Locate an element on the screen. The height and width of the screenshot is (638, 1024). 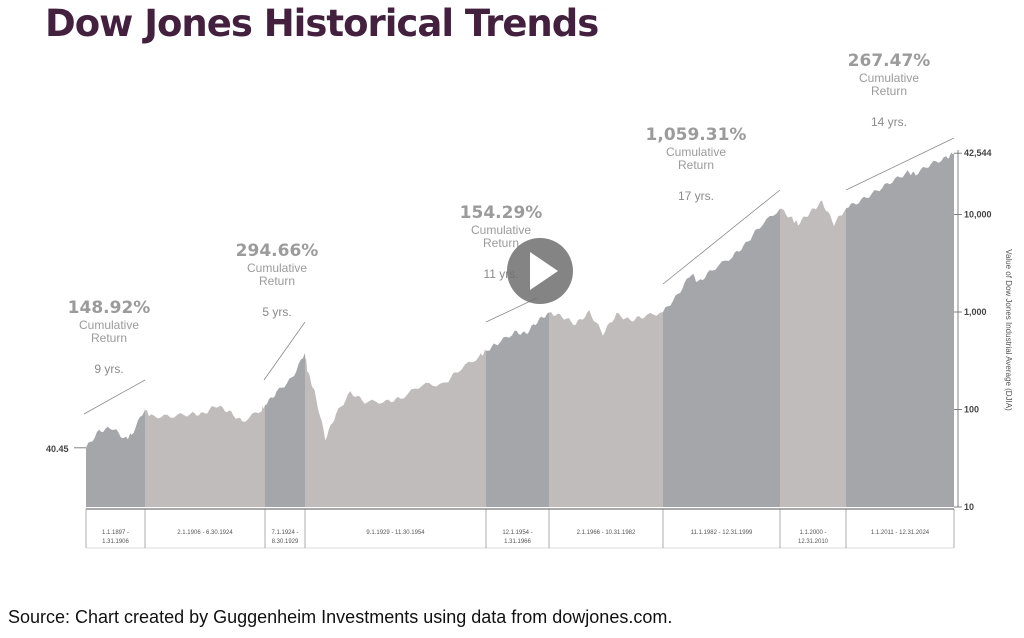
annotation-years: 14 yrs. is located at coordinates (889, 122).